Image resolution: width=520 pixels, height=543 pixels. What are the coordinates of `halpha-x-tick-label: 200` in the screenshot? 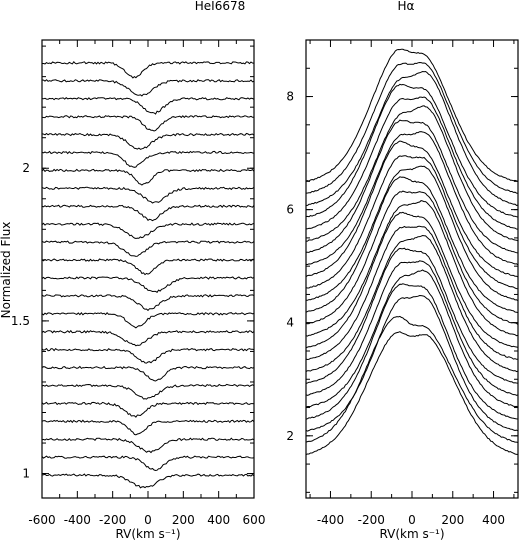 It's located at (452, 520).